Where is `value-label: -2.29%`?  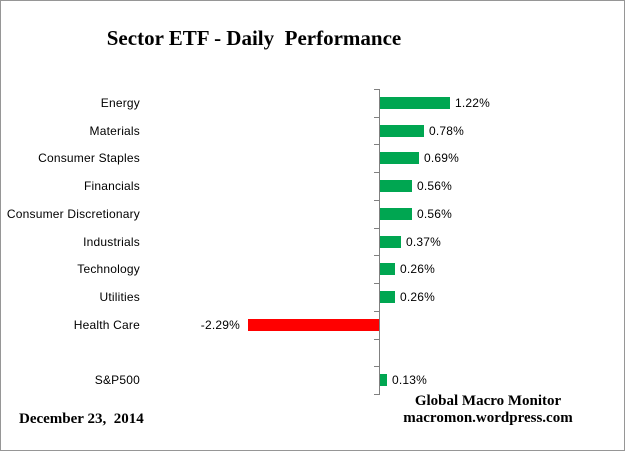 value-label: -2.29% is located at coordinates (220, 325).